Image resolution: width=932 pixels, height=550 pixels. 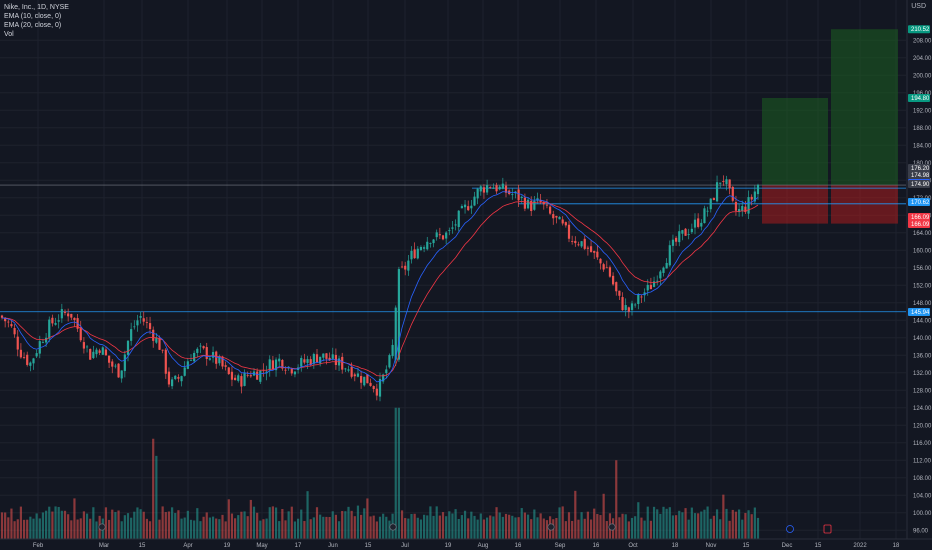 I want to click on x-tick-label: 19, so click(x=448, y=546).